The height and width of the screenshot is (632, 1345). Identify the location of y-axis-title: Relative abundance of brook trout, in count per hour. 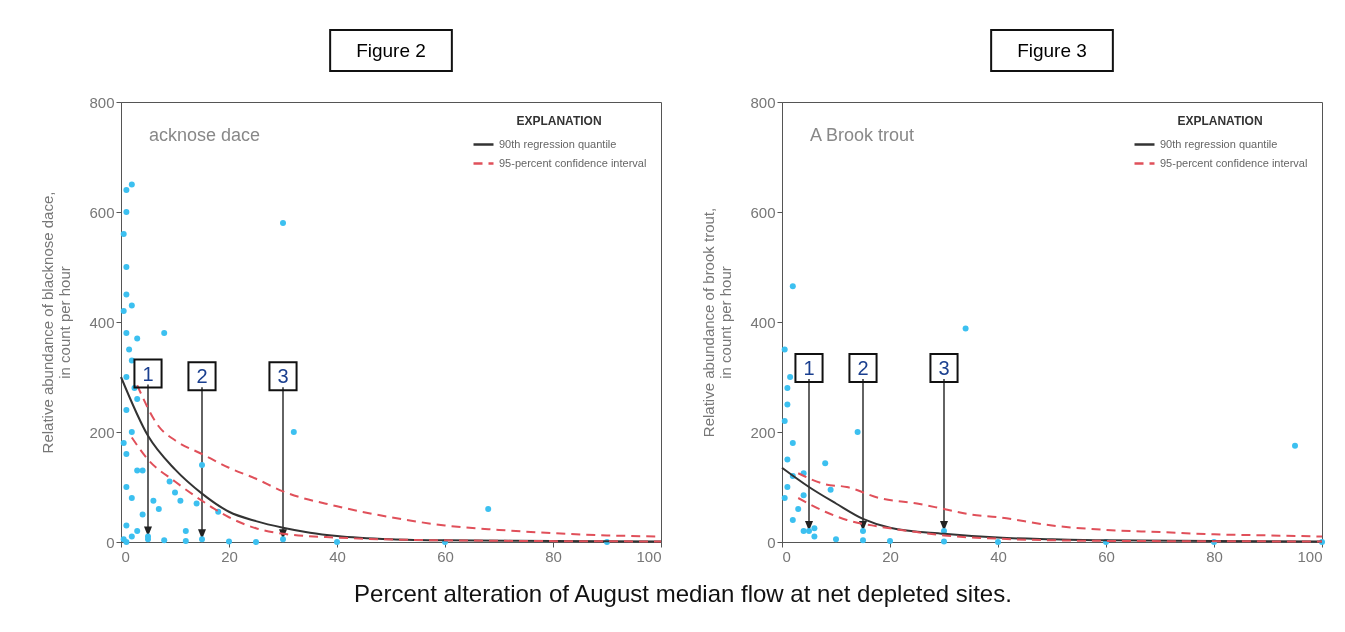
(717, 322).